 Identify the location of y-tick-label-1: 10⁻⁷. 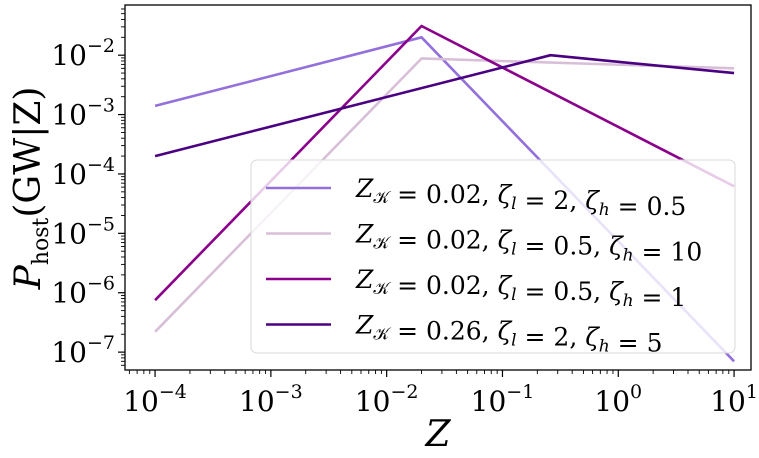
(83, 350).